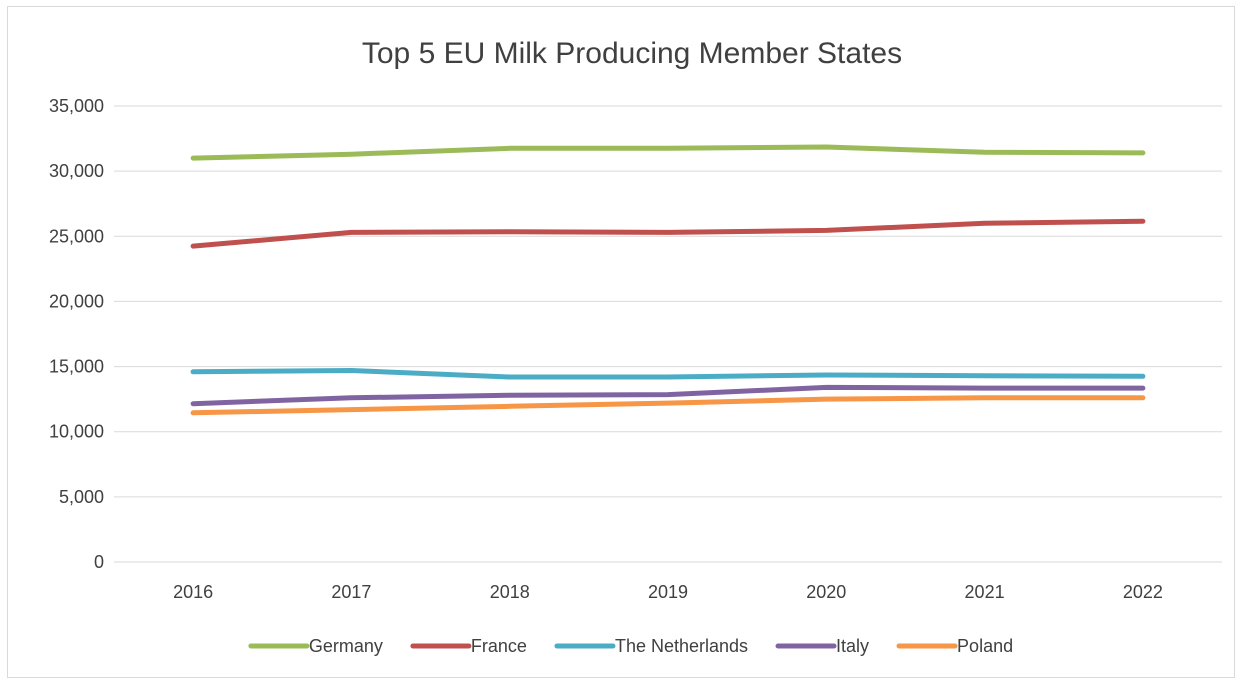 Image resolution: width=1239 pixels, height=681 pixels. I want to click on legend-label: France, so click(499, 646).